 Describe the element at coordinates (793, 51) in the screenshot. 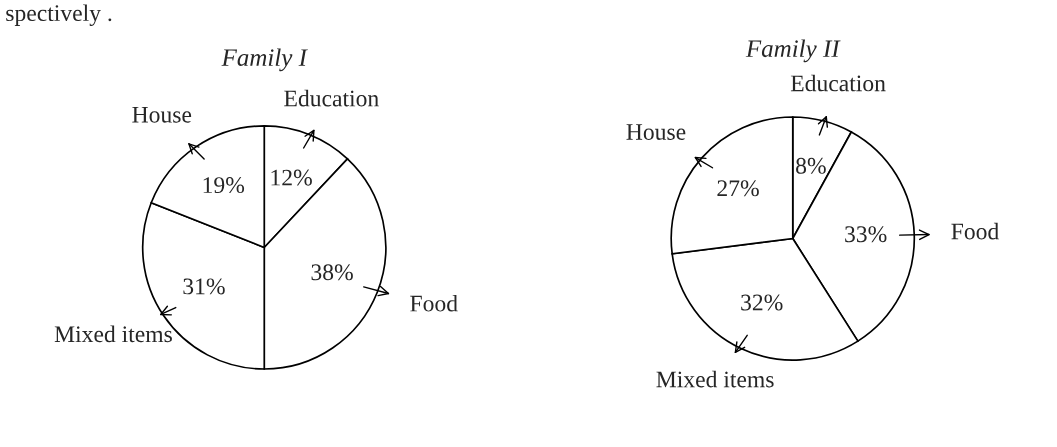

I see `chart-title: Family II` at that location.